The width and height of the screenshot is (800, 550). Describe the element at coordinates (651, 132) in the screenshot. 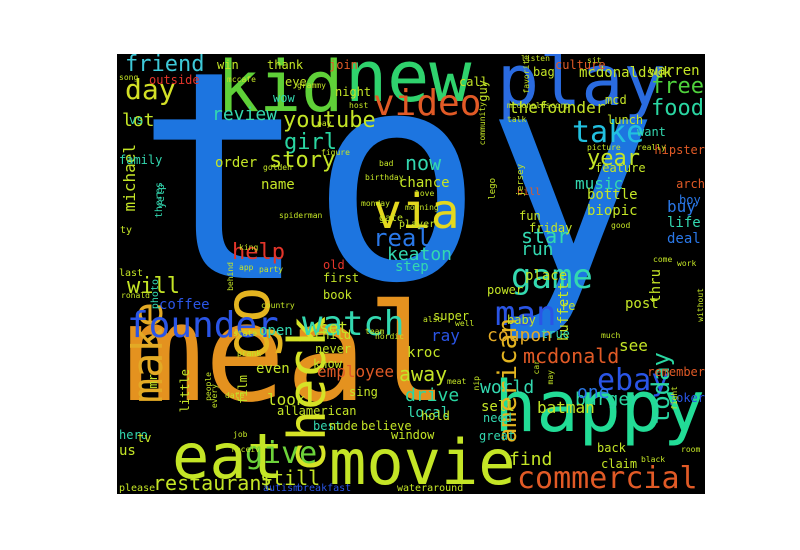

I see `cloud-word: want` at that location.